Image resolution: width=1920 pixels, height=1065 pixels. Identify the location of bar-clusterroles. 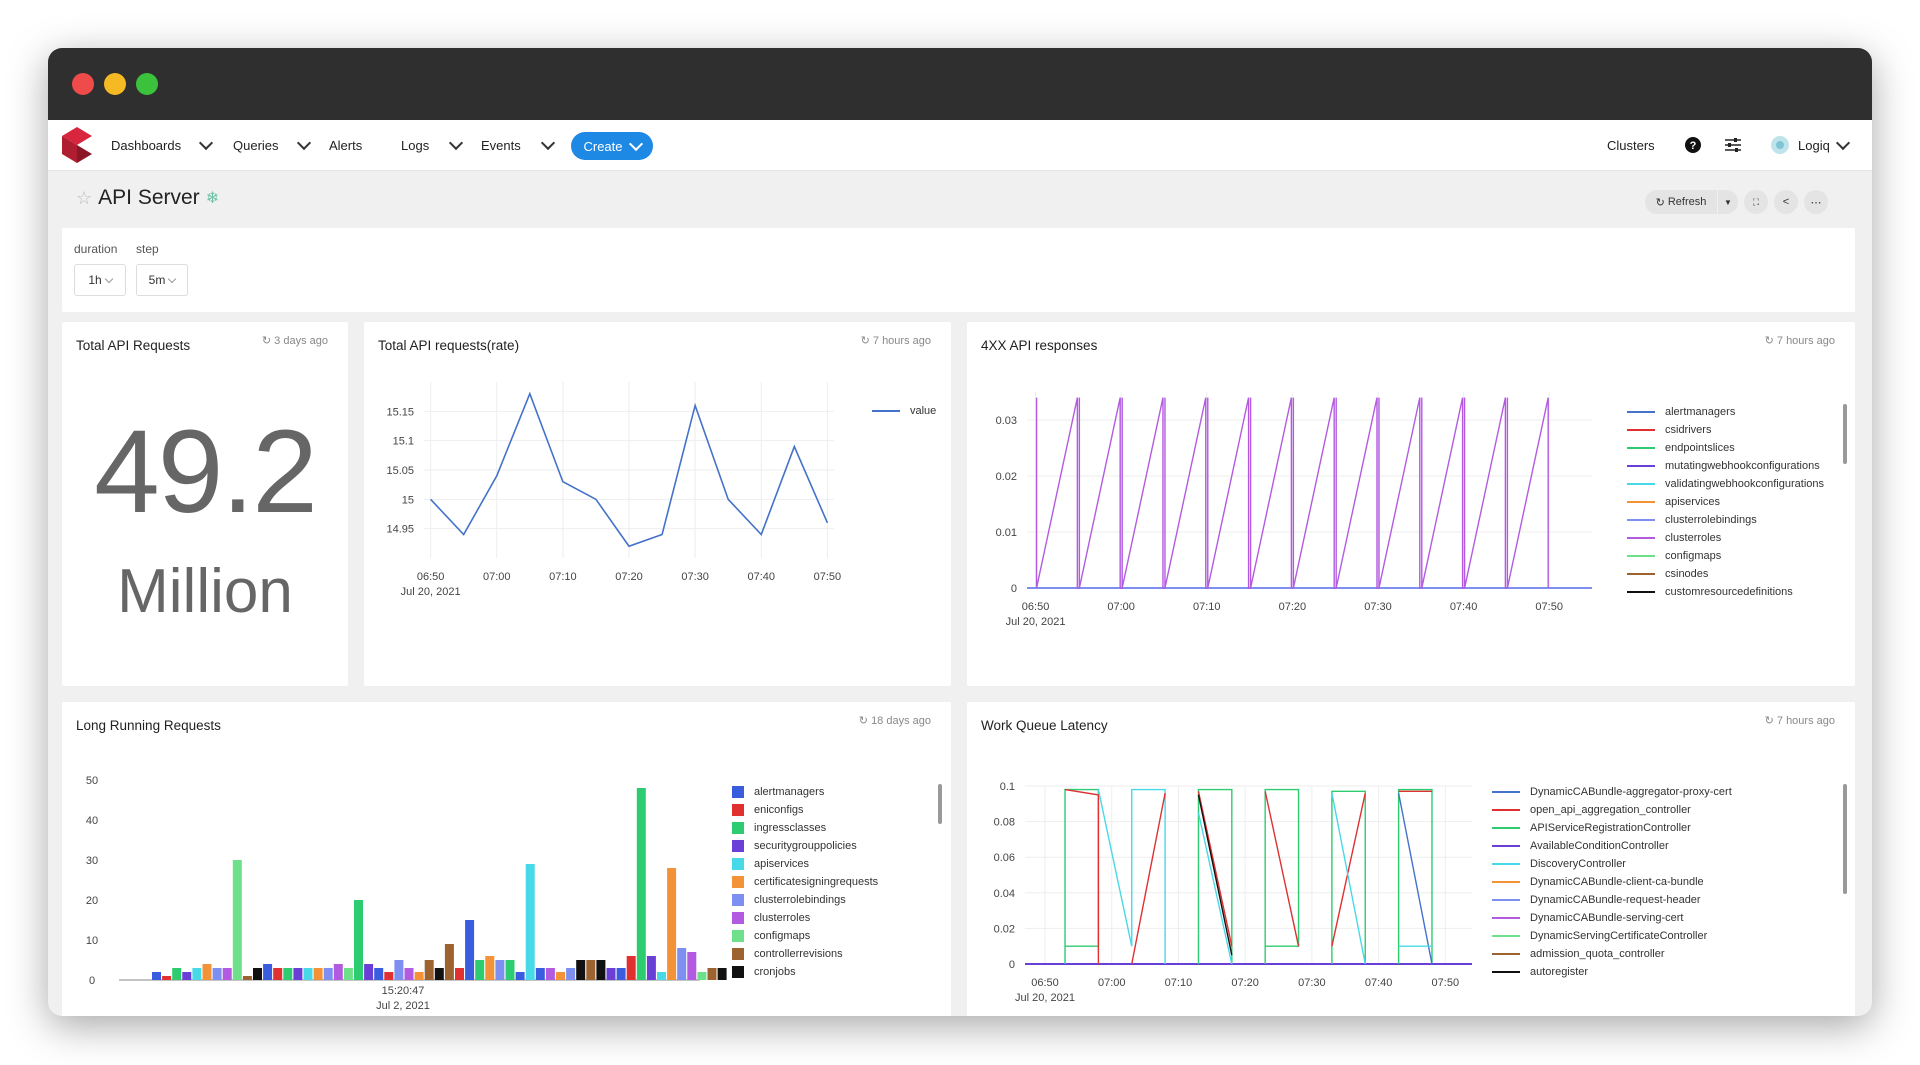
(338, 972).